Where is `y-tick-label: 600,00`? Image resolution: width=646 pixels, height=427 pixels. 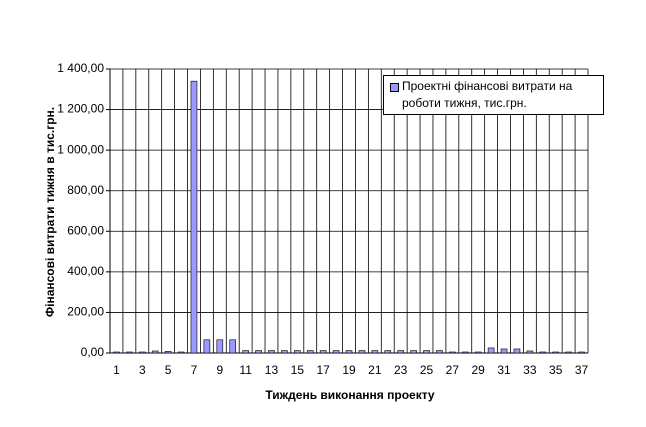
y-tick-label: 600,00 is located at coordinates (85, 230).